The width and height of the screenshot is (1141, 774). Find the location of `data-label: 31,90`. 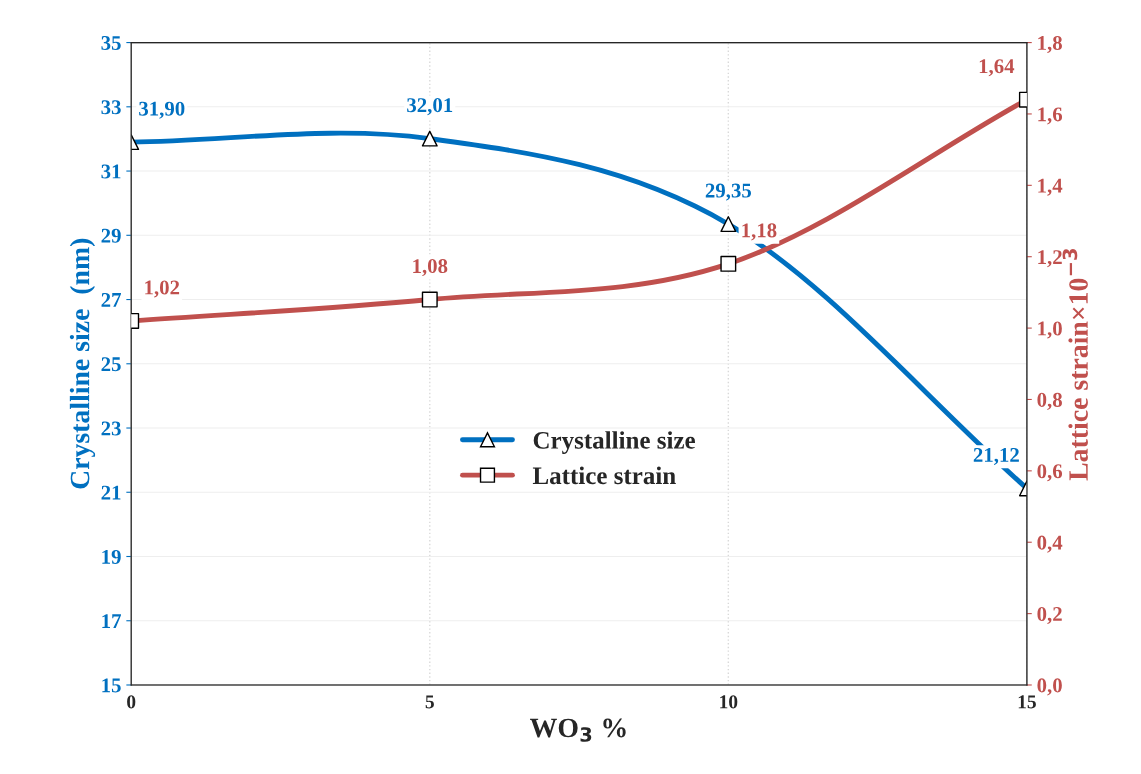

data-label: 31,90 is located at coordinates (162, 110).